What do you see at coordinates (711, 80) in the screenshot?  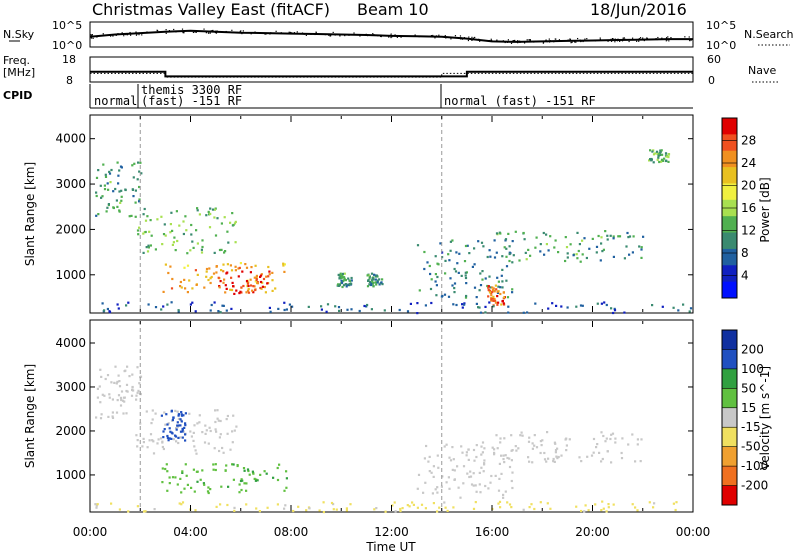 I see `nave-tick-low: 0` at bounding box center [711, 80].